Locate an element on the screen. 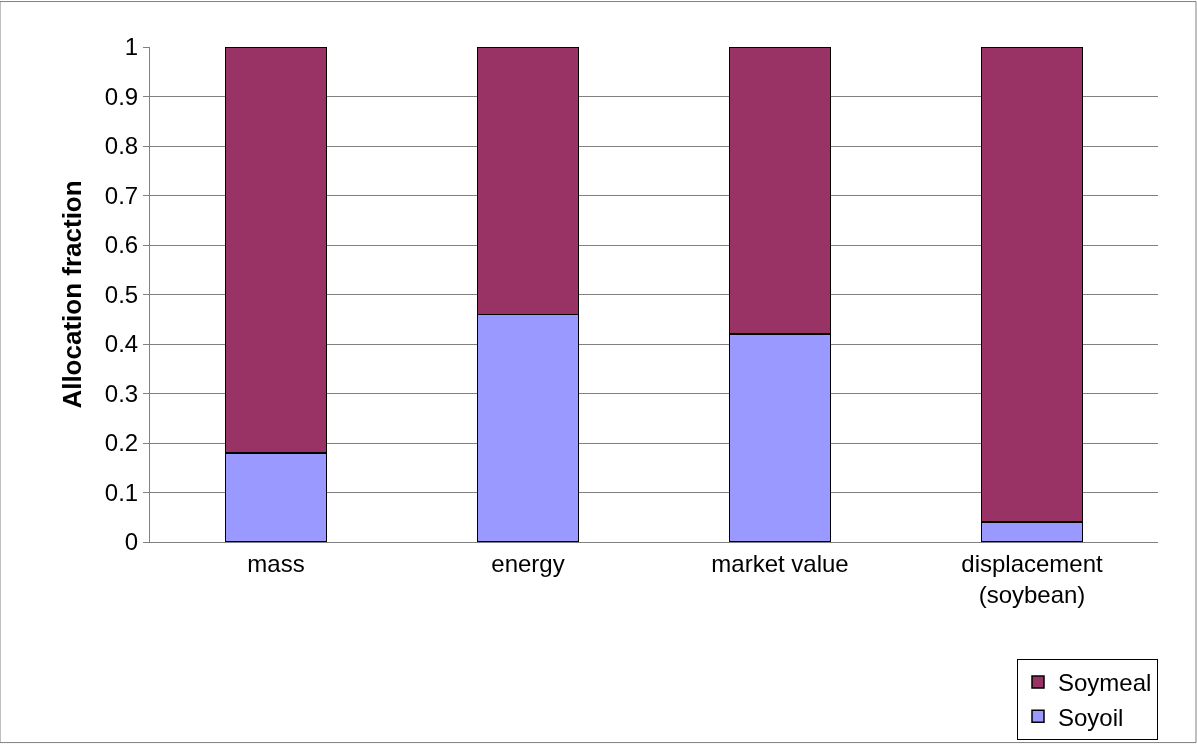 This screenshot has width=1197, height=752. y-axis-title: Allocation fraction is located at coordinates (72, 294).